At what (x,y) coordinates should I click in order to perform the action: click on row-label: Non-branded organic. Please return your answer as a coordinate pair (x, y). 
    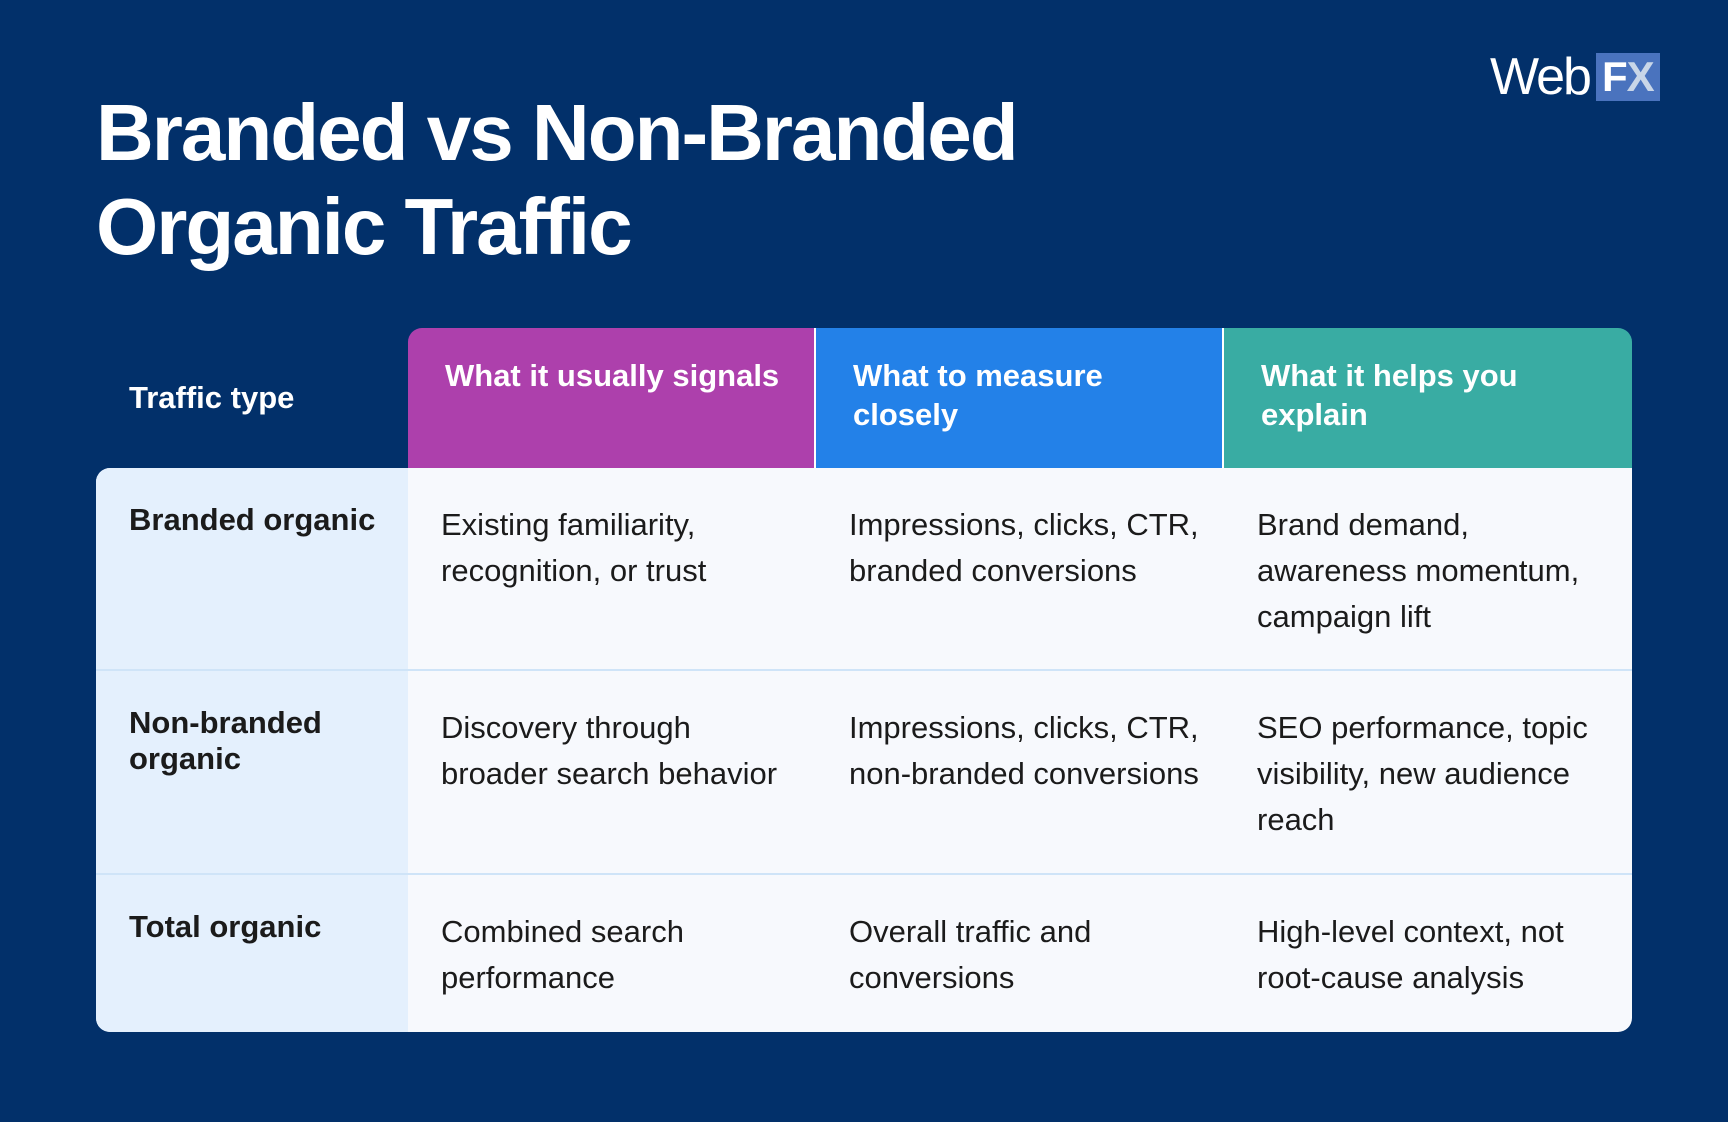
    Looking at the image, I should click on (252, 772).